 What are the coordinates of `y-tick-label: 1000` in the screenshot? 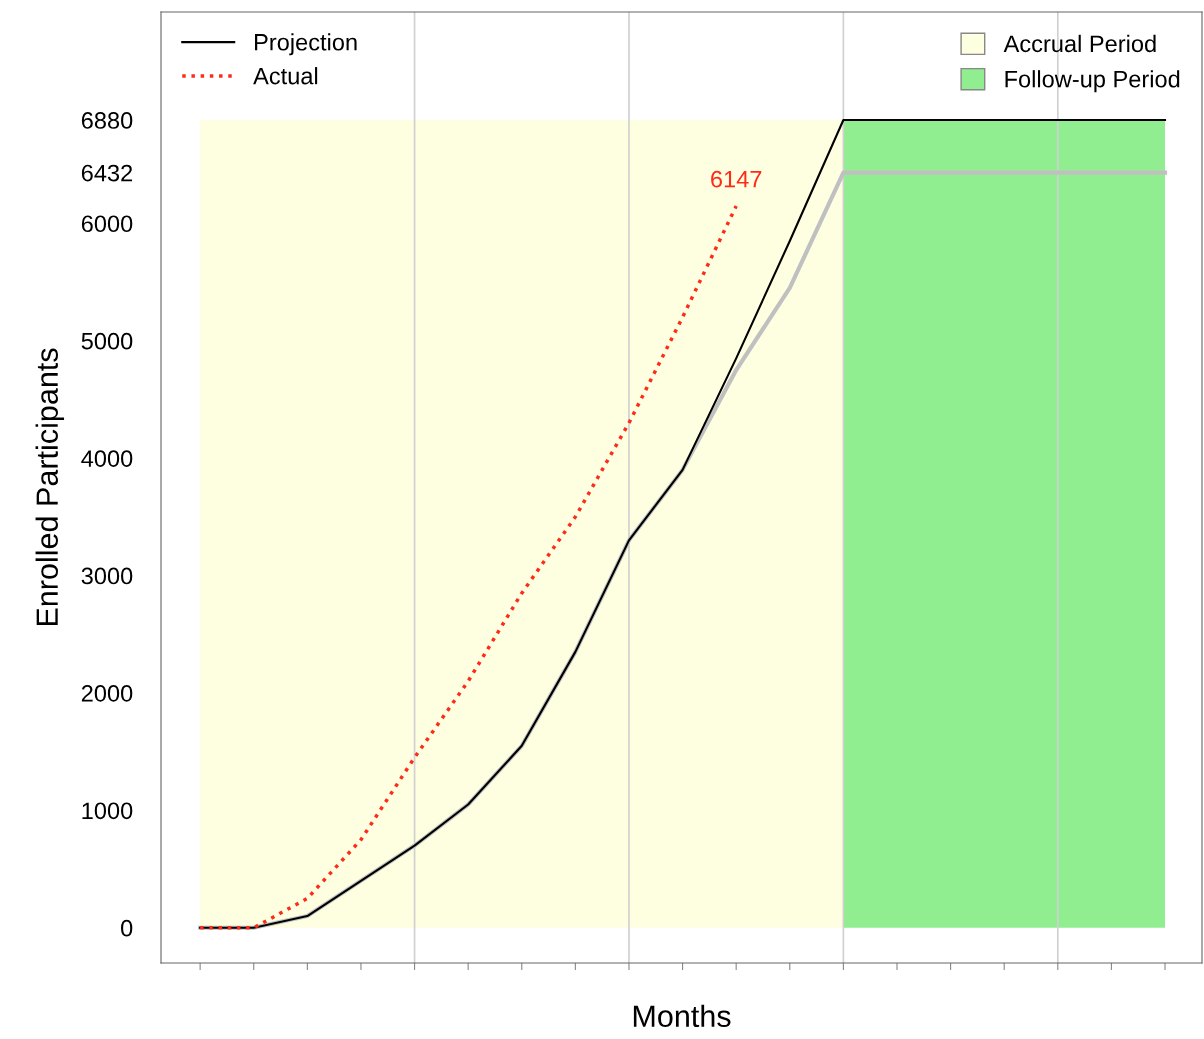 It's located at (107, 811).